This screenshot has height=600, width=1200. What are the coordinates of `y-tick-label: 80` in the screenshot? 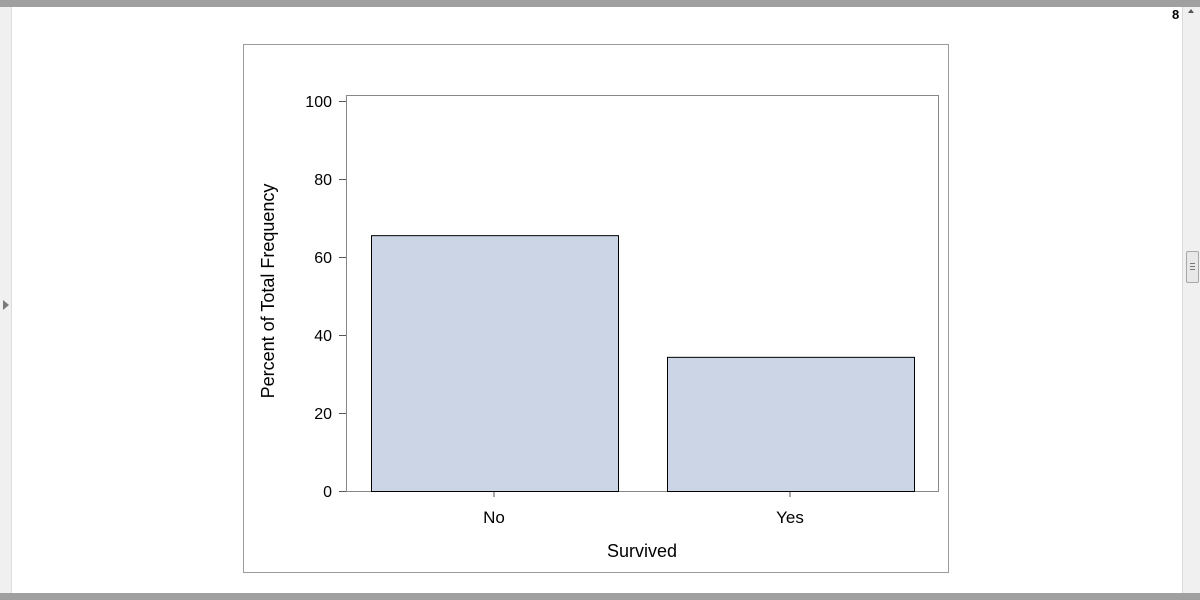 It's located at (323, 180).